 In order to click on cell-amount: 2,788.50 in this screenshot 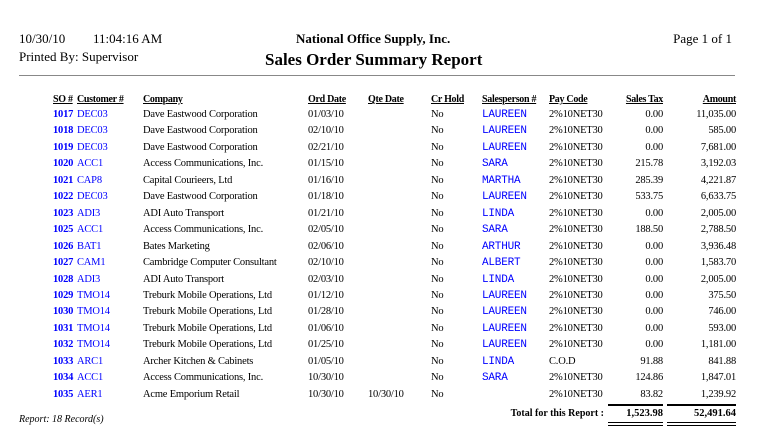, I will do `click(718, 230)`.